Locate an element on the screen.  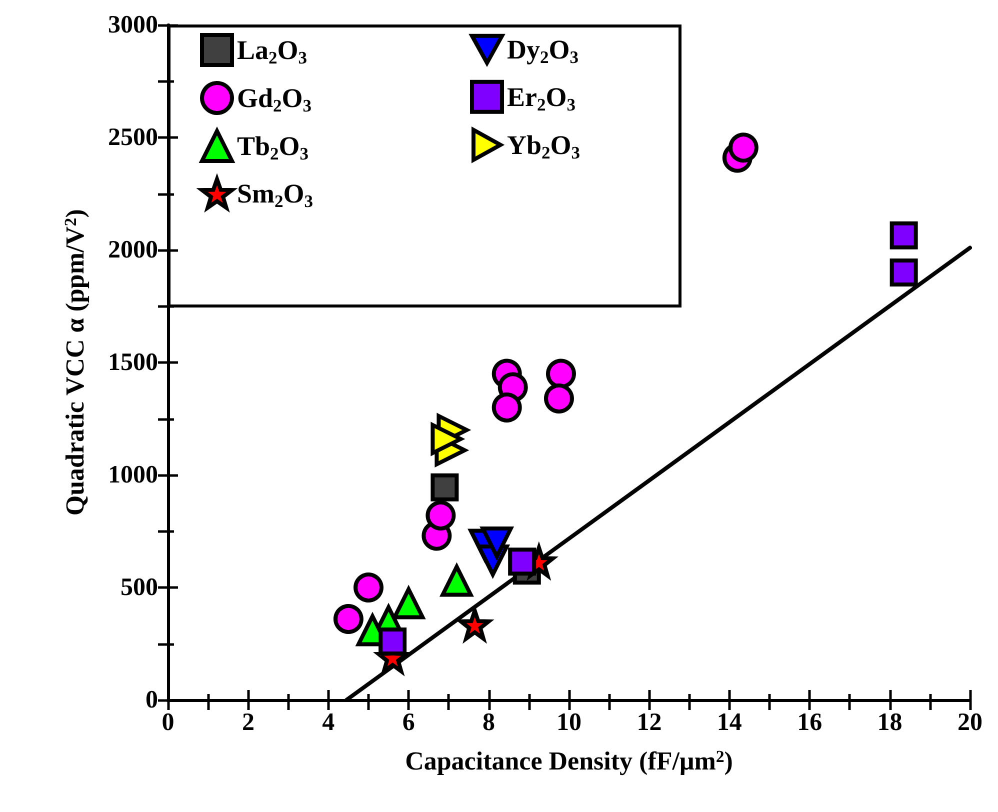
x-tick-label: 20 is located at coordinates (970, 722).